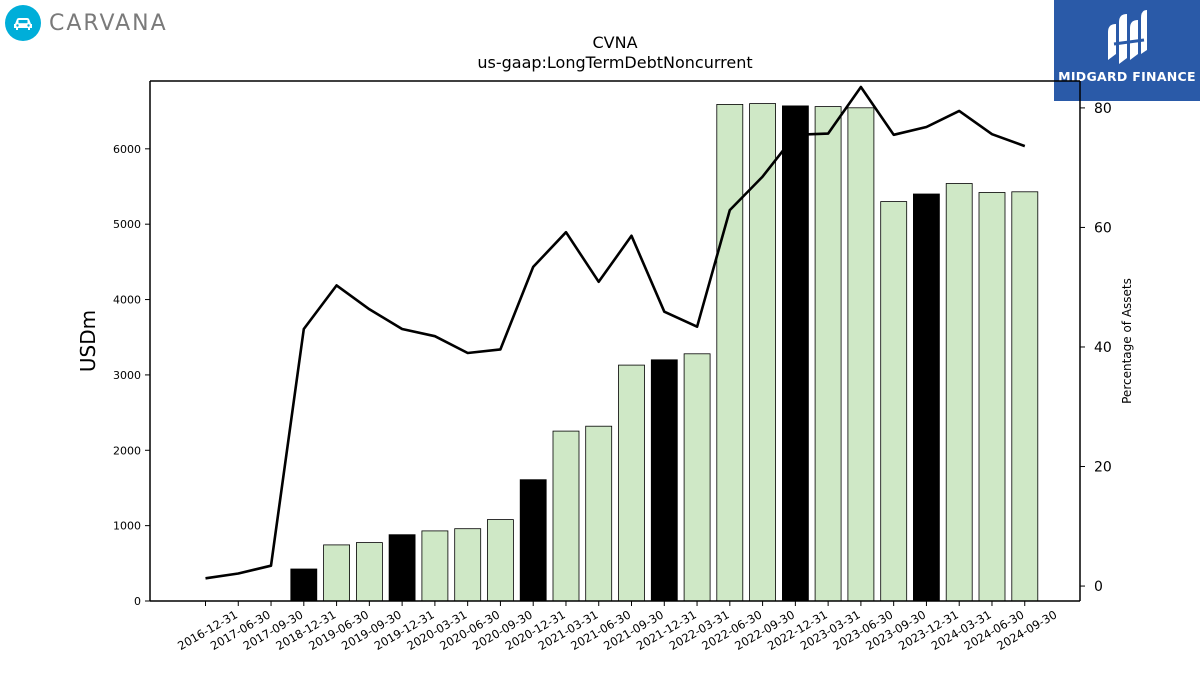 The image size is (1200, 675). Describe the element at coordinates (1103, 228) in the screenshot. I see `y2-tick-label: 60` at that location.